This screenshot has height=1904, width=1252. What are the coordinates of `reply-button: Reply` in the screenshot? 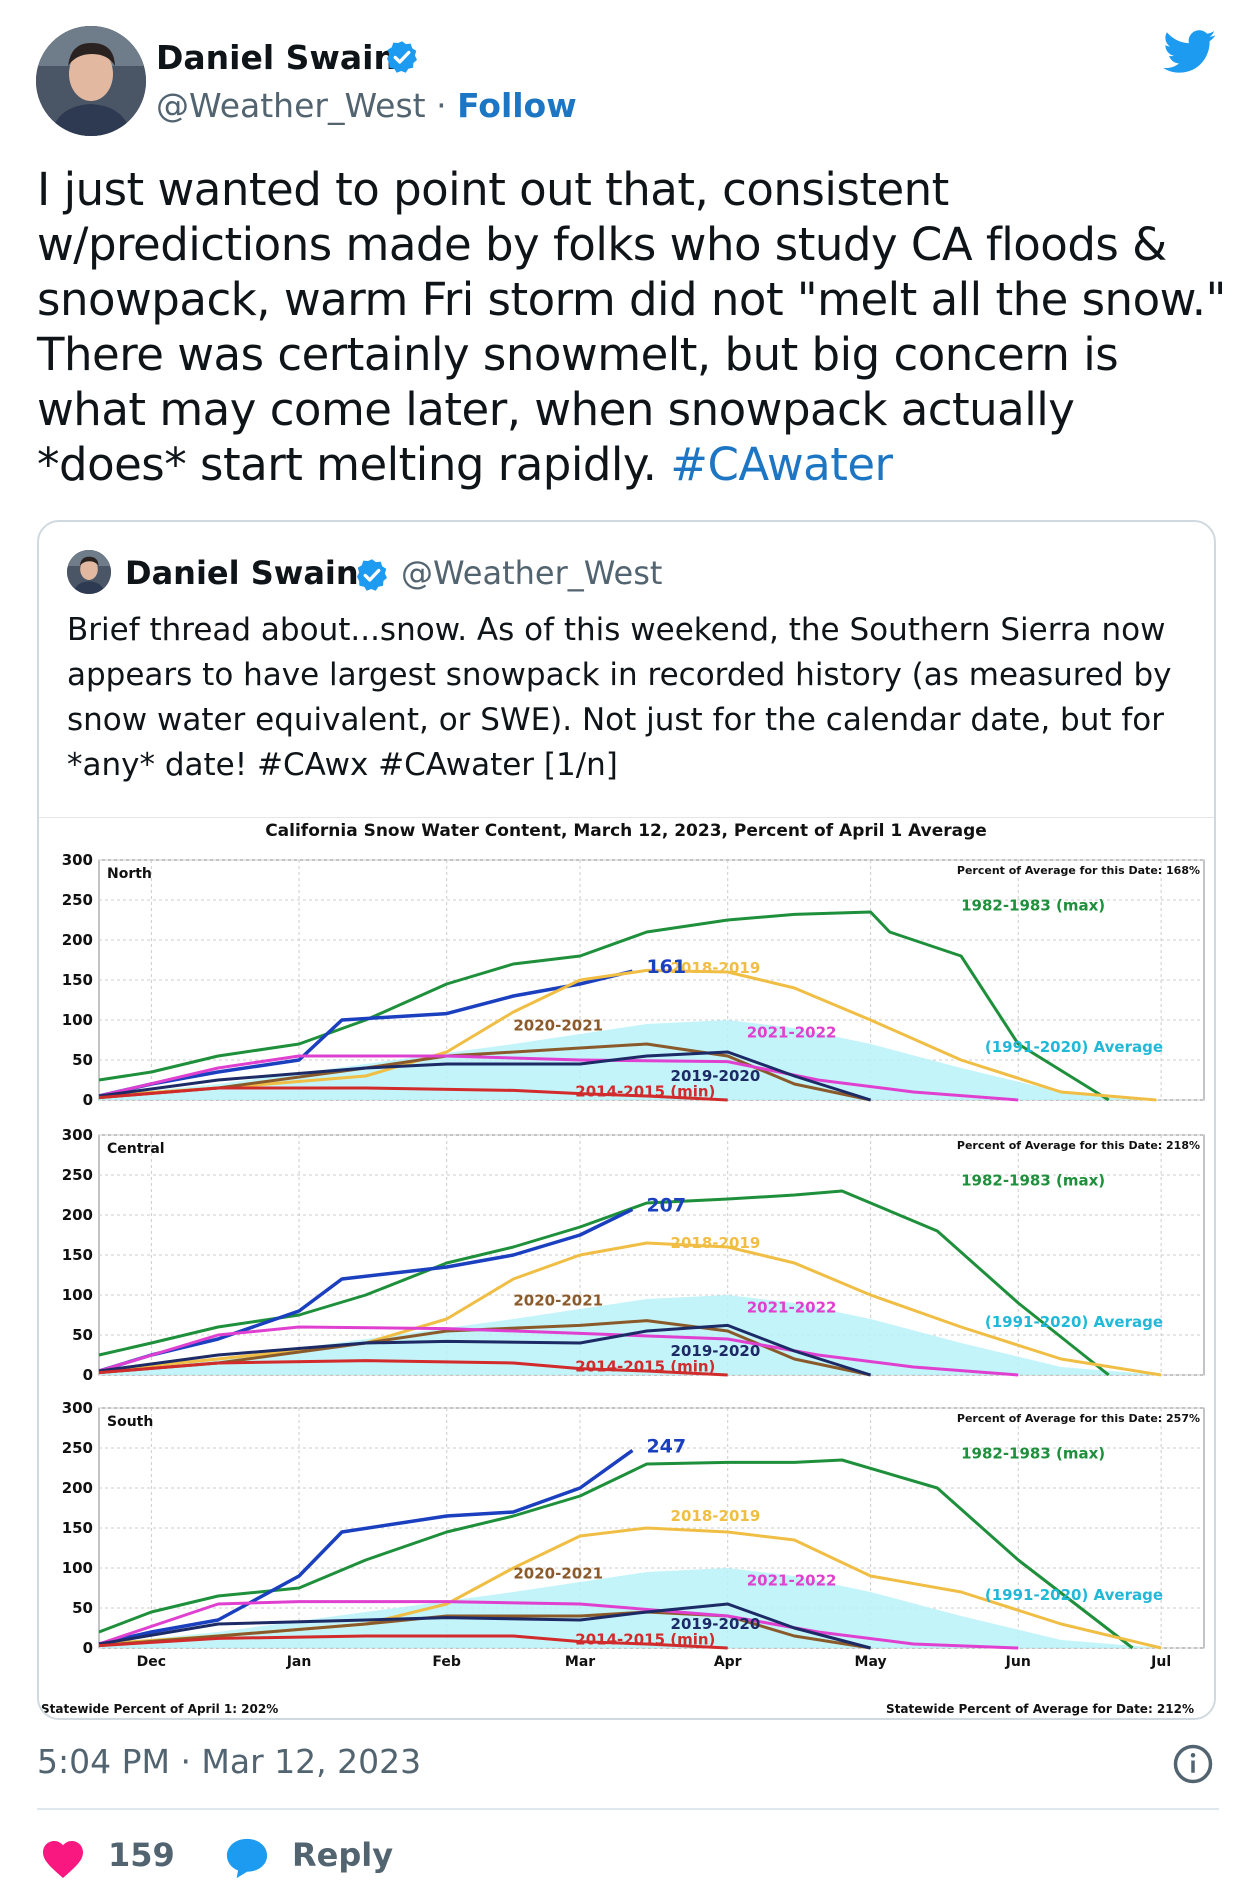 It's located at (343, 1855).